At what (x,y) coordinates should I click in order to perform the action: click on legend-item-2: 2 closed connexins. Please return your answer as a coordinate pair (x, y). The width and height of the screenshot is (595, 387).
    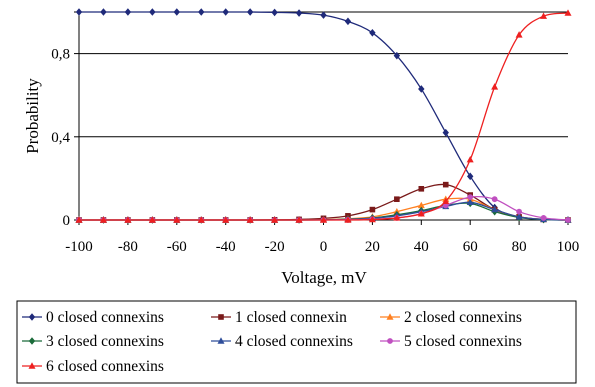
    Looking at the image, I should click on (451, 317).